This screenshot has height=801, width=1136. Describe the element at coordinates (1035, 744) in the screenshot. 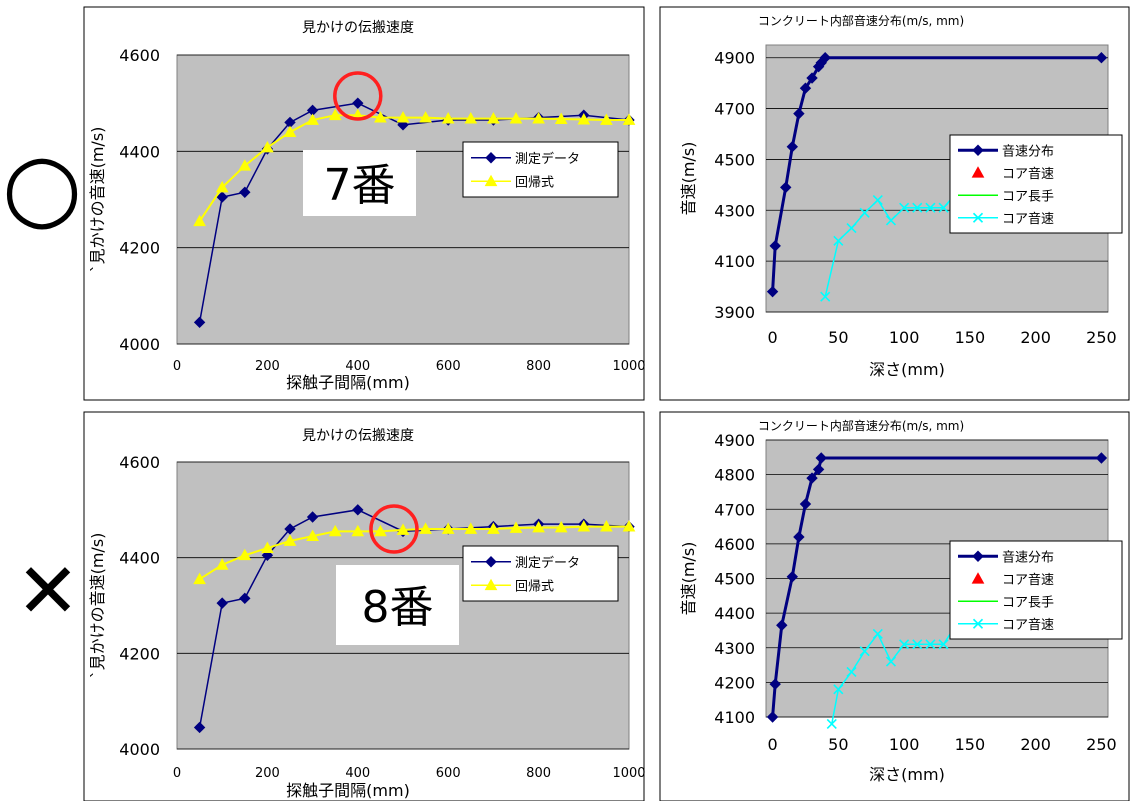

I see `chart-4-xtick-label: 200` at that location.